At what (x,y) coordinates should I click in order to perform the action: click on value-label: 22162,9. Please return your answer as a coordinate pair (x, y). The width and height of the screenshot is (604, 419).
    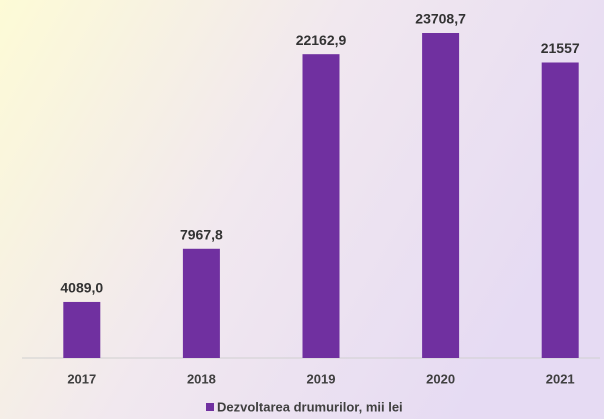
    Looking at the image, I should click on (321, 40).